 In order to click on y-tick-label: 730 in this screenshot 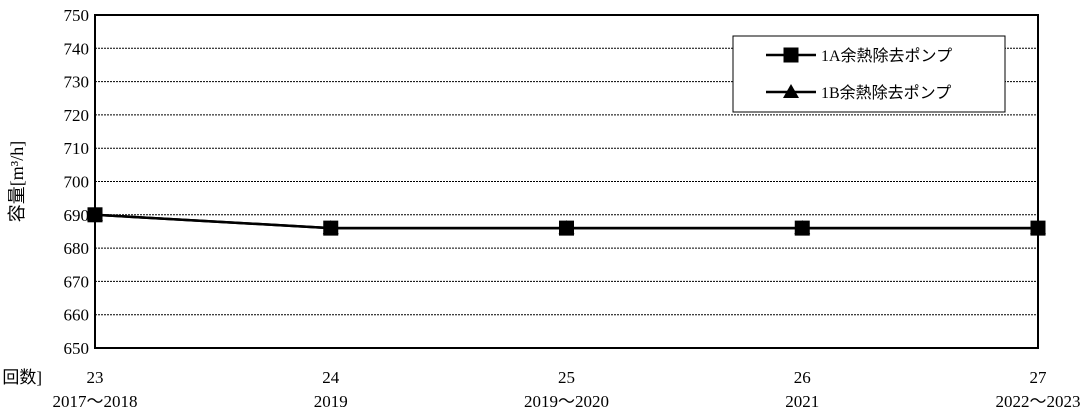, I will do `click(77, 82)`.